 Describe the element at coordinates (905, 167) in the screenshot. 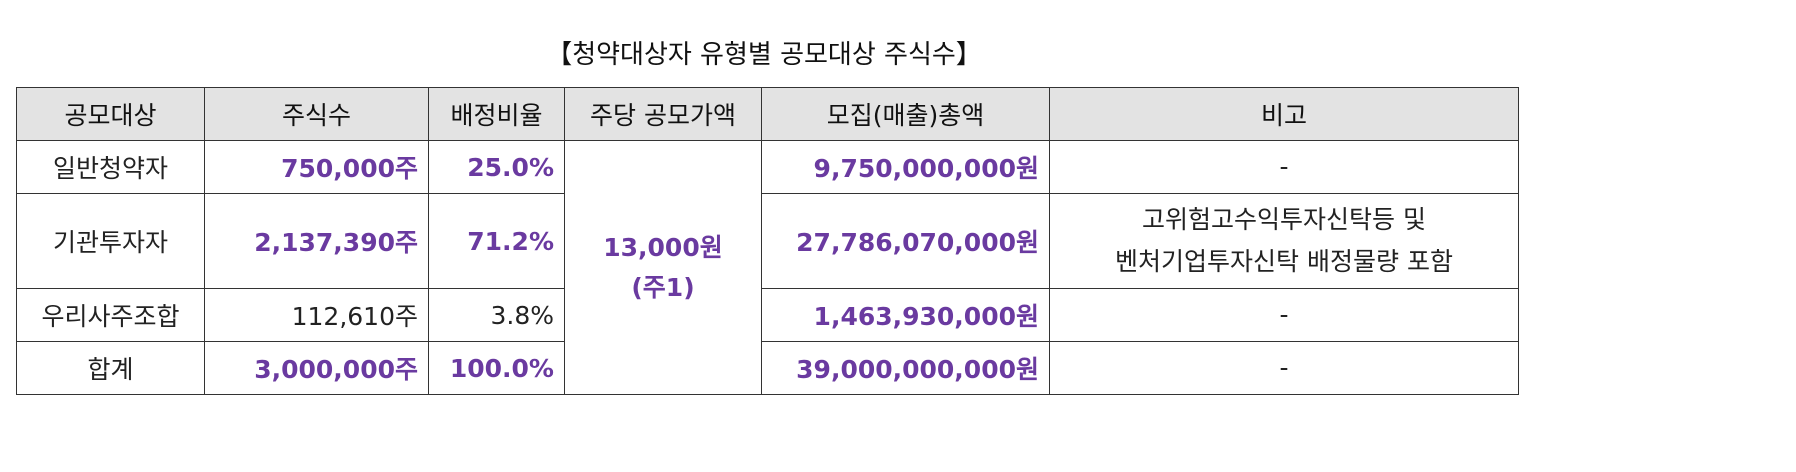

I see `row-total: 9,750,000,000원` at that location.